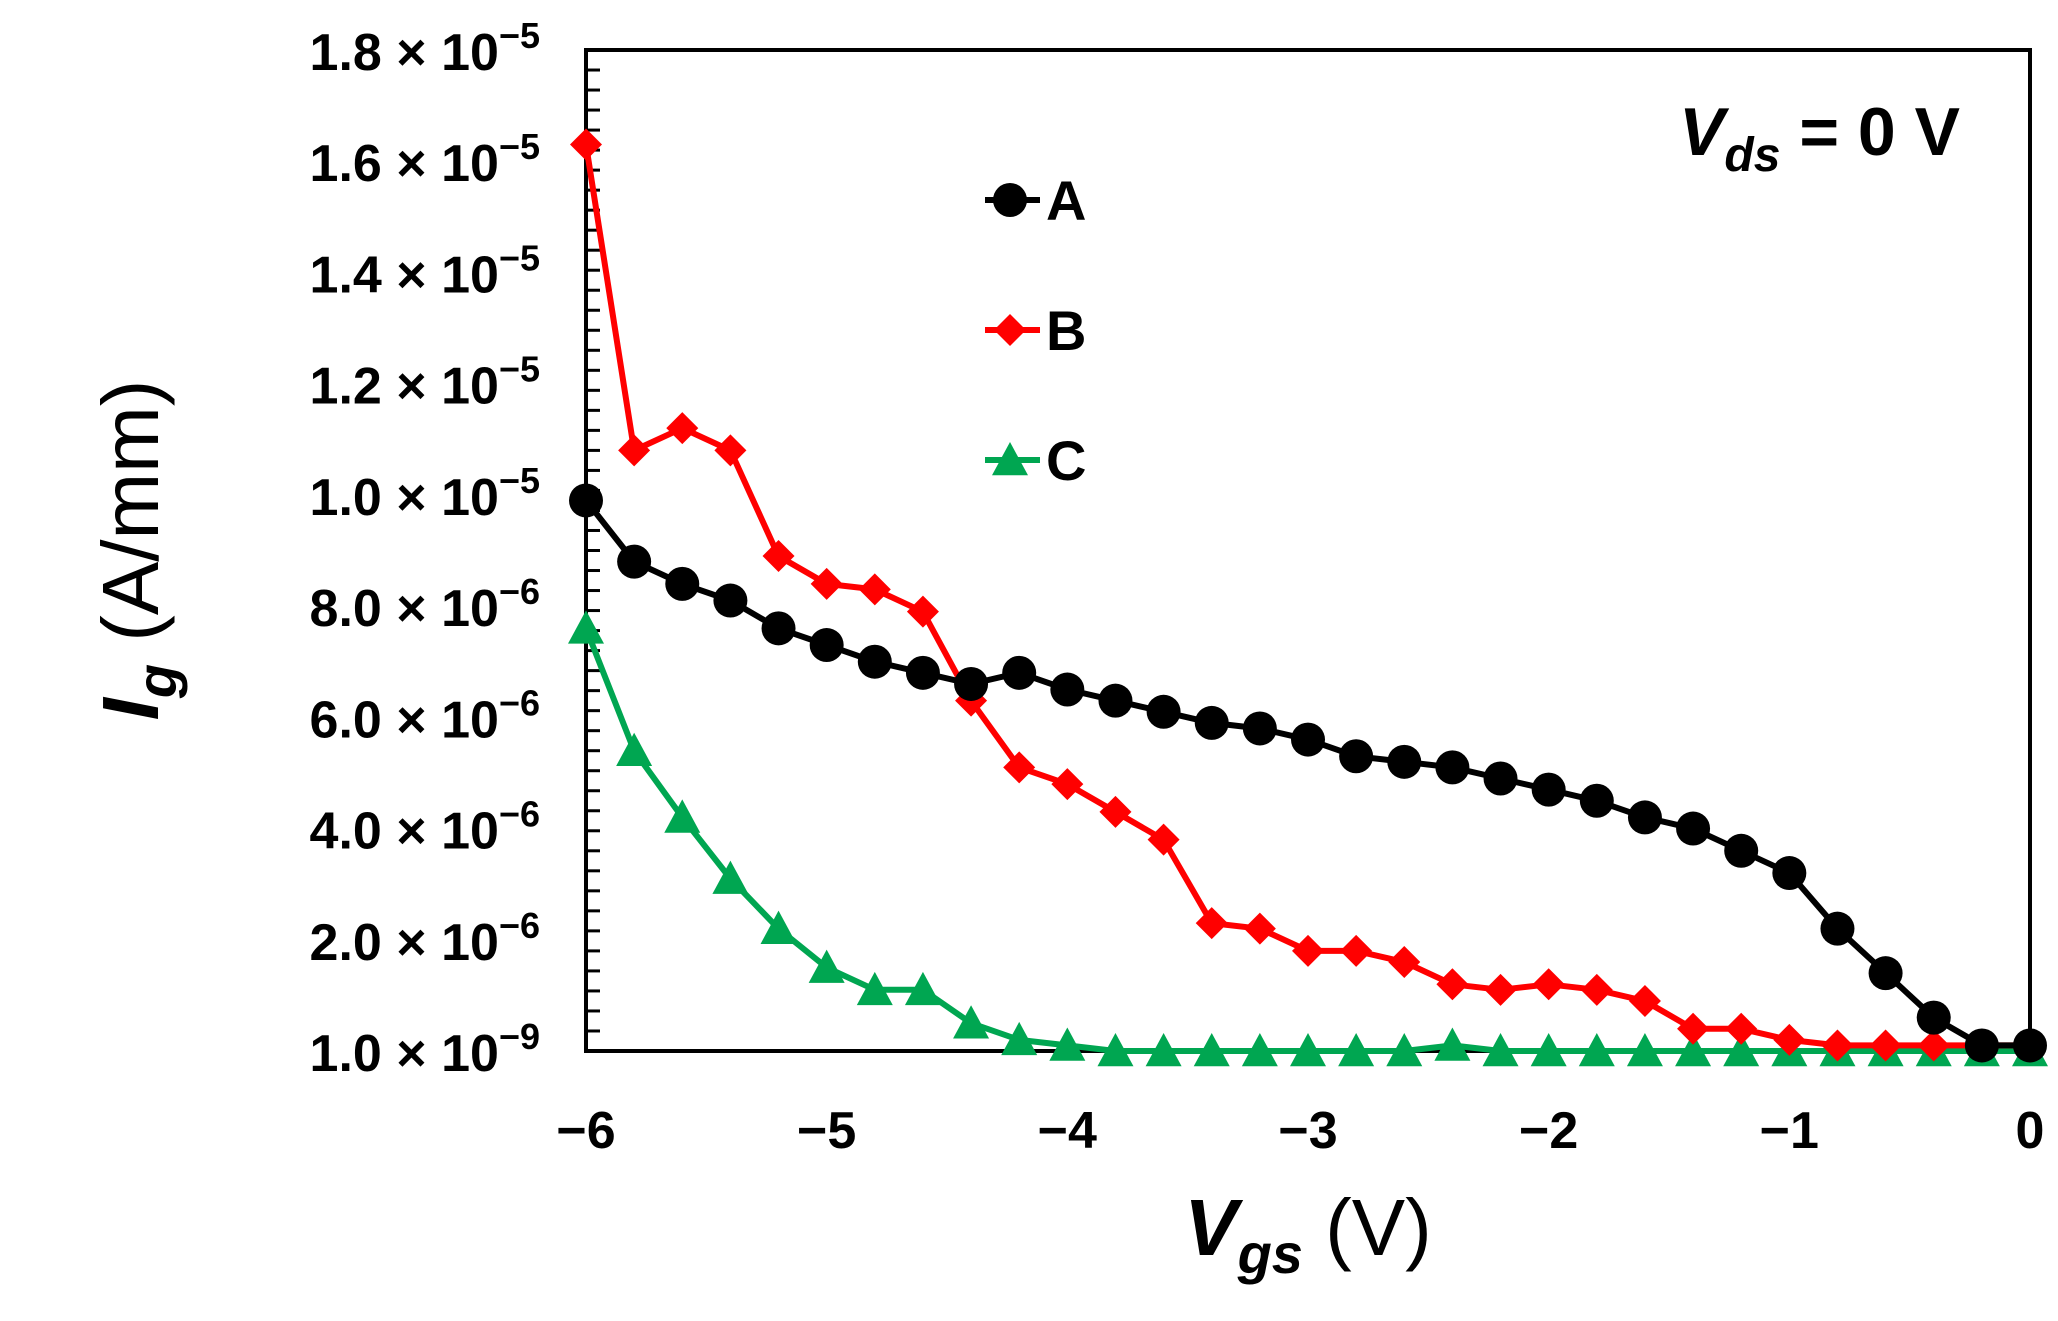  I want to click on x-tick-labels: −6 −5 −4 −3 −2 −1 0, so click(1300, 1131).